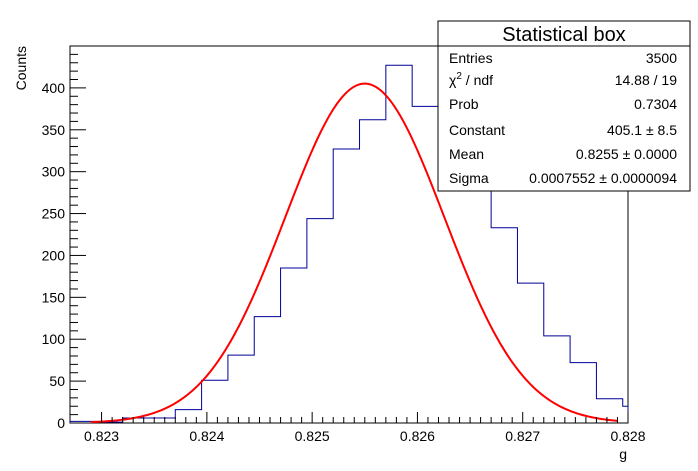 Image resolution: width=698 pixels, height=471 pixels. What do you see at coordinates (646, 80) in the screenshot?
I see `stat-value-chi2-ndf: 14.88 / 19` at bounding box center [646, 80].